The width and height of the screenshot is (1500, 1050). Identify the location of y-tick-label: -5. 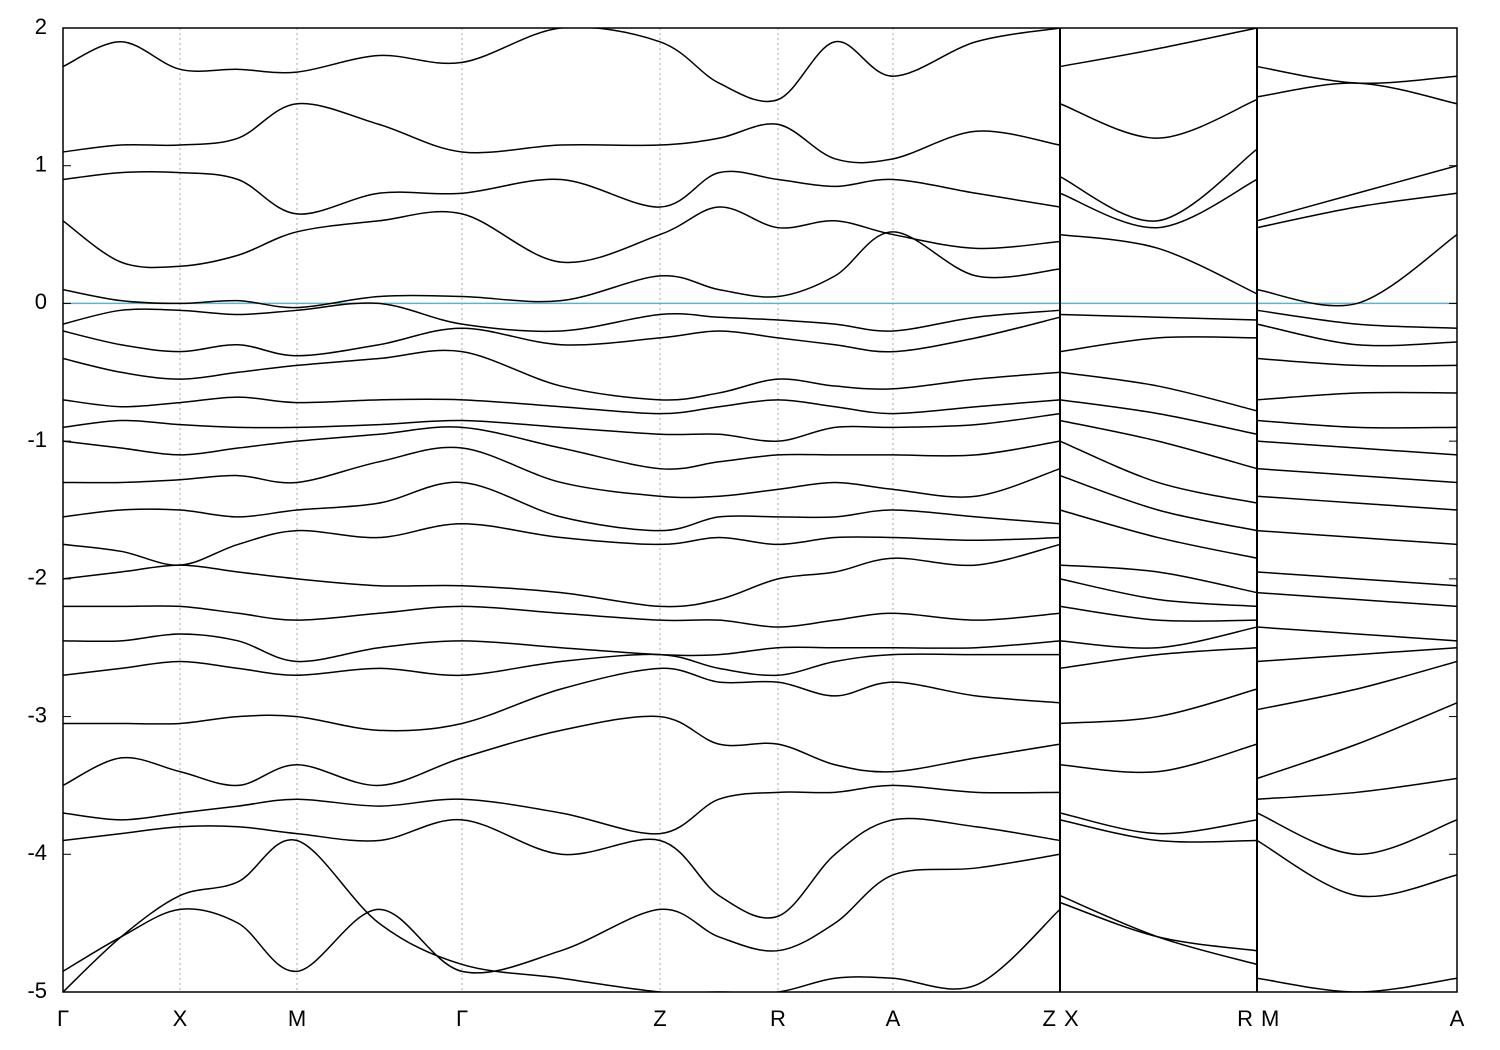
(37, 990).